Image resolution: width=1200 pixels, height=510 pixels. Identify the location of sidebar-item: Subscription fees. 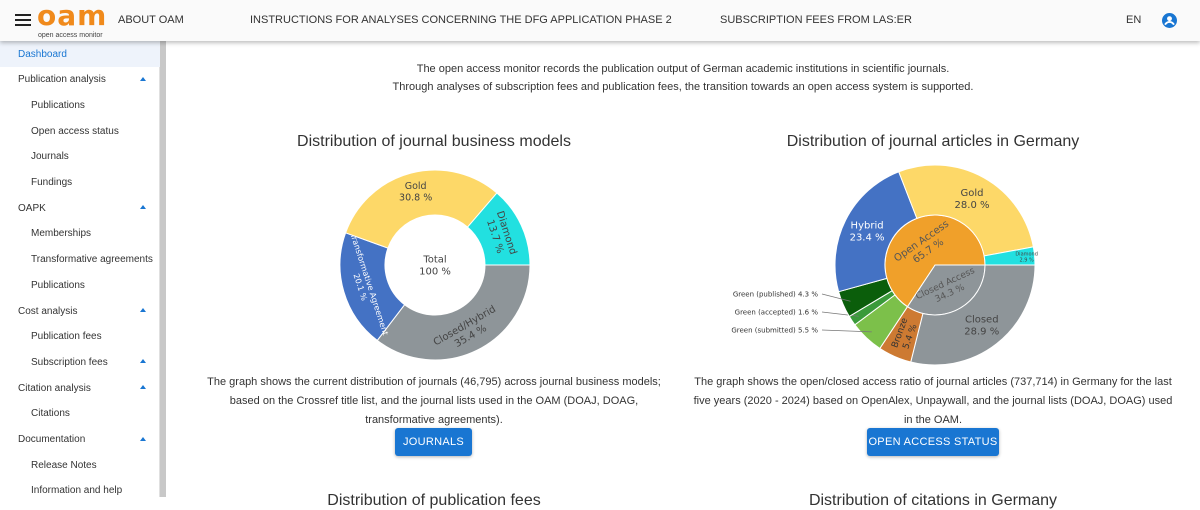
(80, 362).